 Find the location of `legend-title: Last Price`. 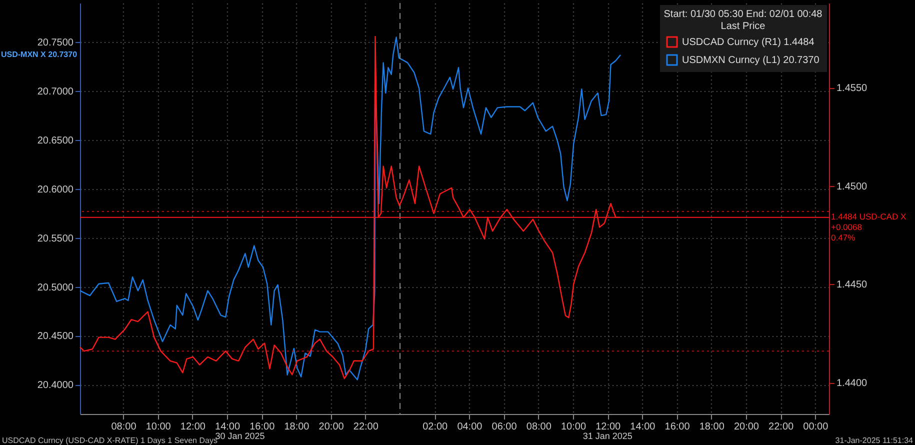

legend-title: Last Price is located at coordinates (743, 26).